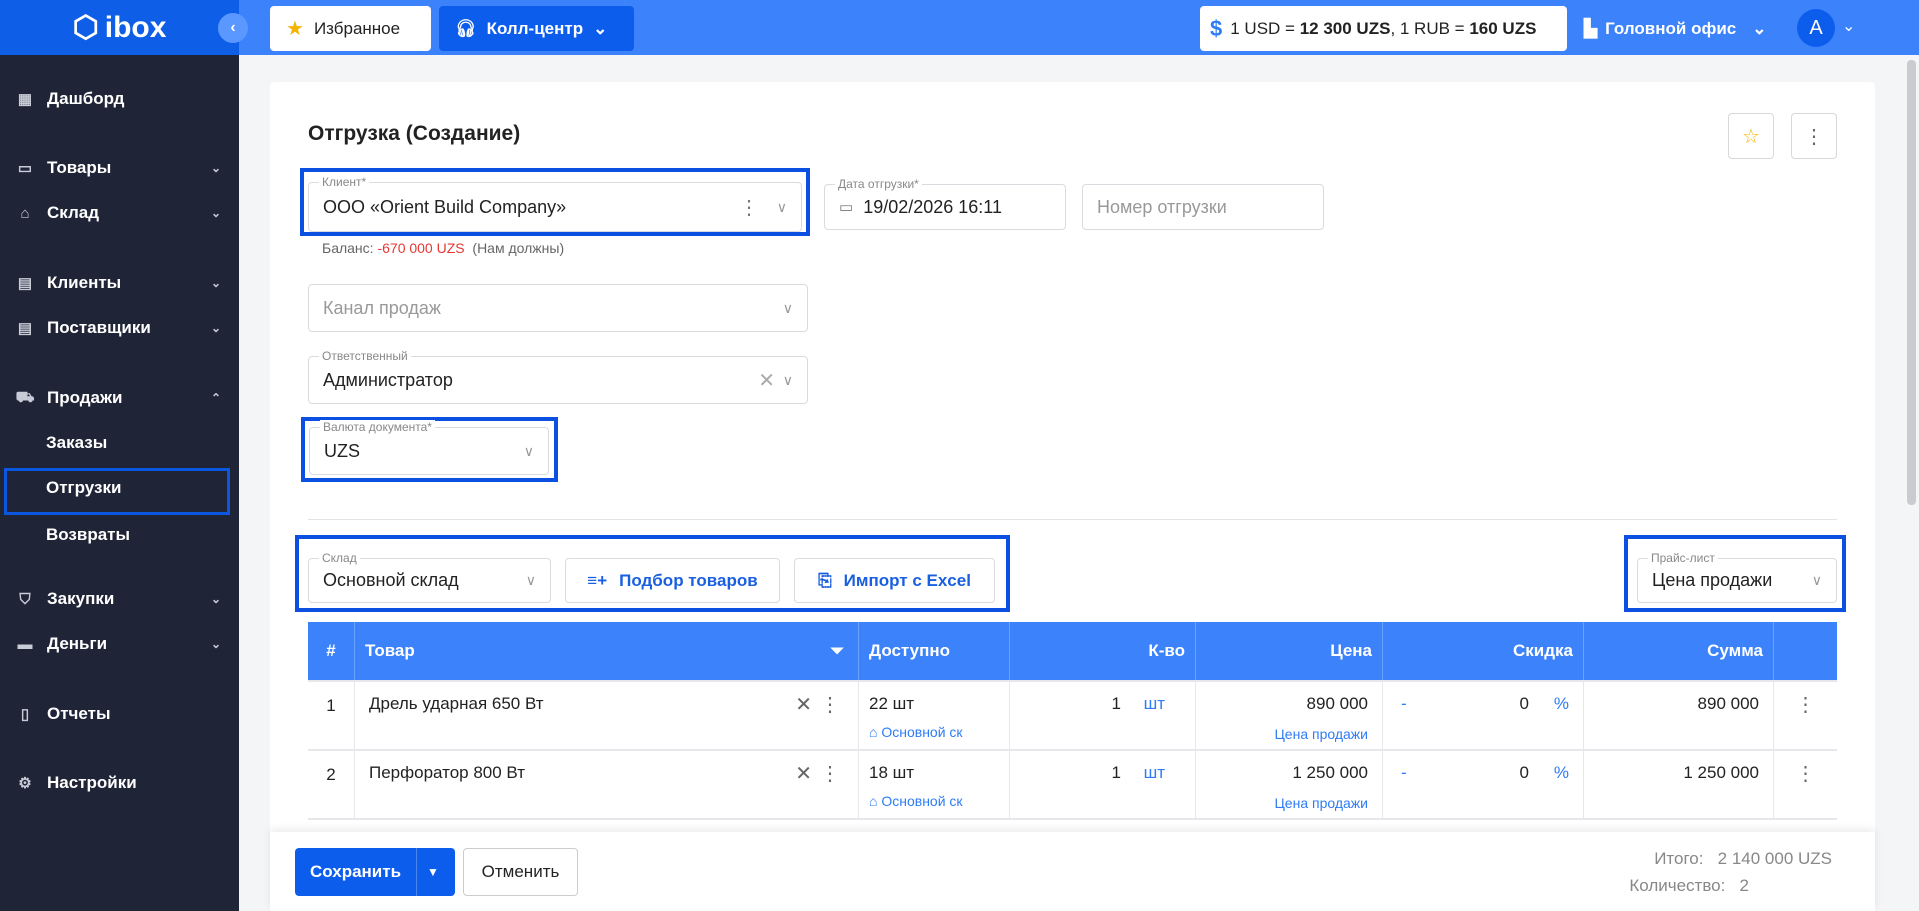  What do you see at coordinates (456, 703) in the screenshot?
I see `product-name: Дрель ударная 650 Вт` at bounding box center [456, 703].